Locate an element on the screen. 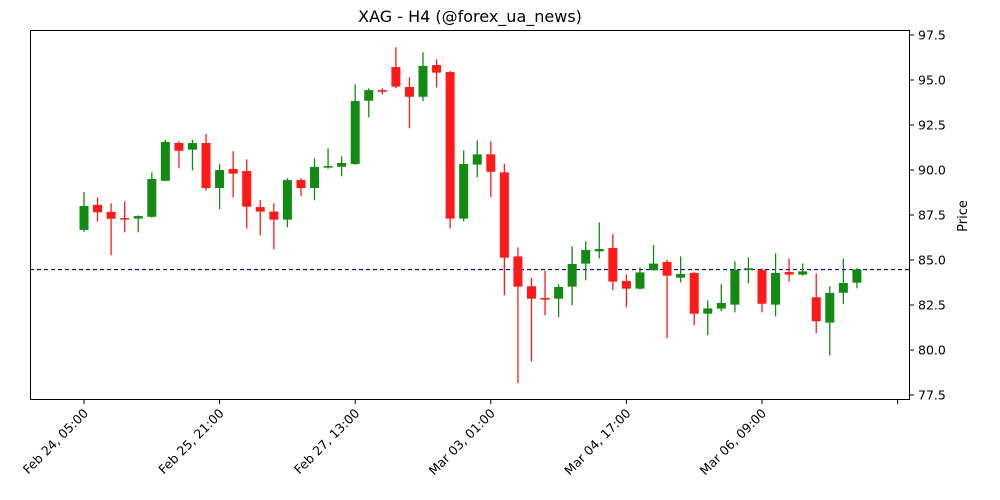 This screenshot has width=1000, height=500. y-tick-label: 77.5 is located at coordinates (932, 395).